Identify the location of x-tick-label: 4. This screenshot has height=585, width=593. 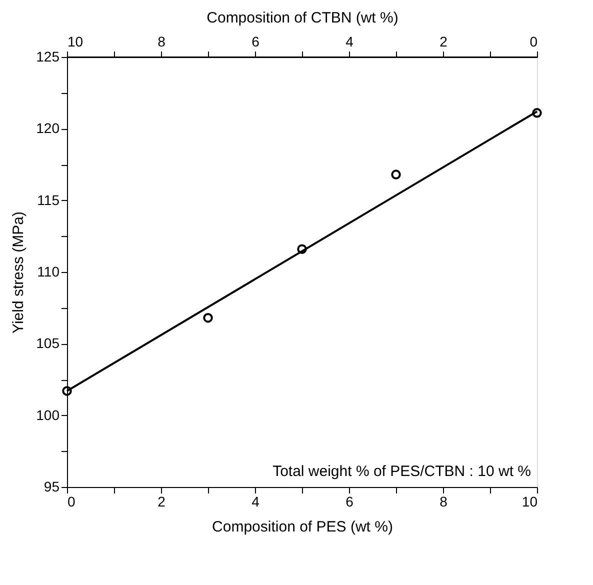
(256, 502).